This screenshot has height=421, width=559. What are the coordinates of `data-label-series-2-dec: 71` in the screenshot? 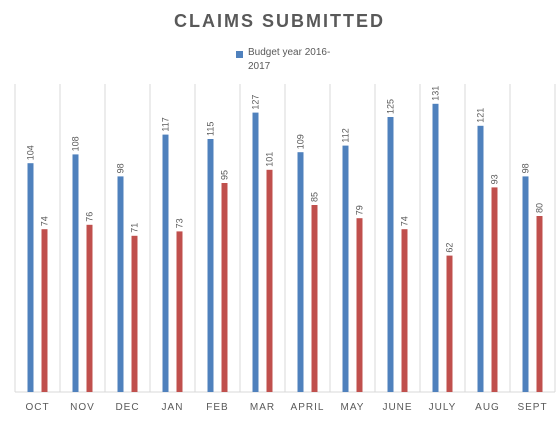 It's located at (135, 228).